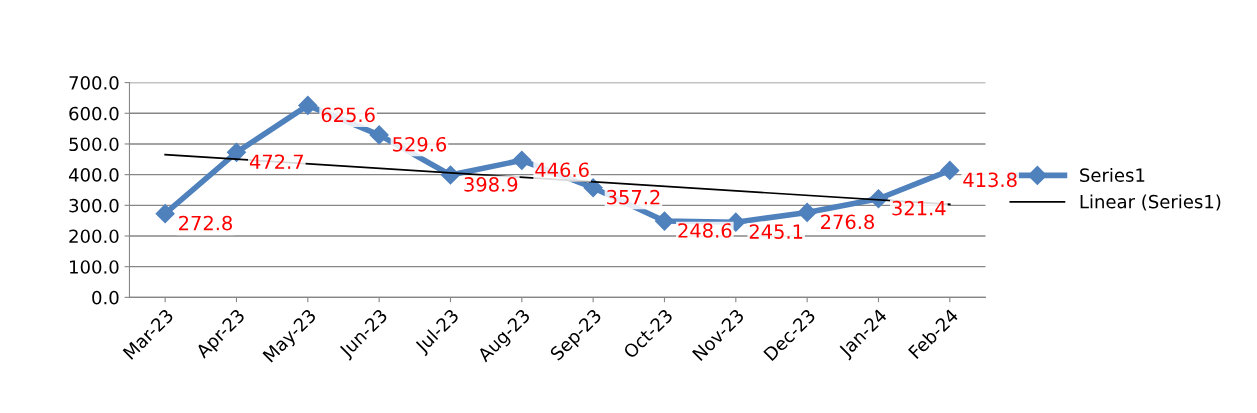 The image size is (1257, 413). Describe the element at coordinates (990, 180) in the screenshot. I see `data-label: 413.8` at that location.